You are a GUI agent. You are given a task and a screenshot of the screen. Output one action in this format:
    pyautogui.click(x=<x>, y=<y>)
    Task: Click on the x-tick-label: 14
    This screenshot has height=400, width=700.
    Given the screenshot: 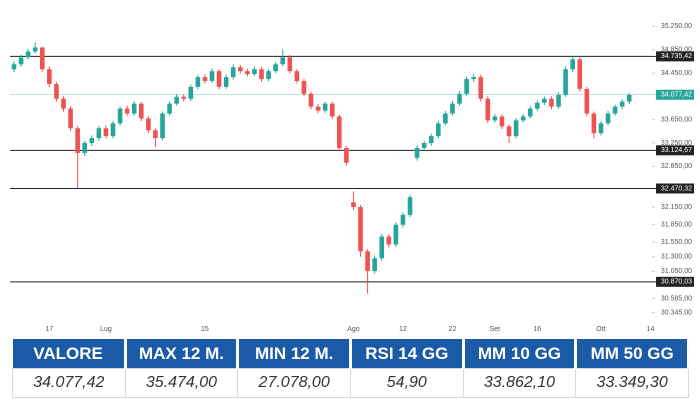 What is the action you would take?
    pyautogui.click(x=651, y=329)
    